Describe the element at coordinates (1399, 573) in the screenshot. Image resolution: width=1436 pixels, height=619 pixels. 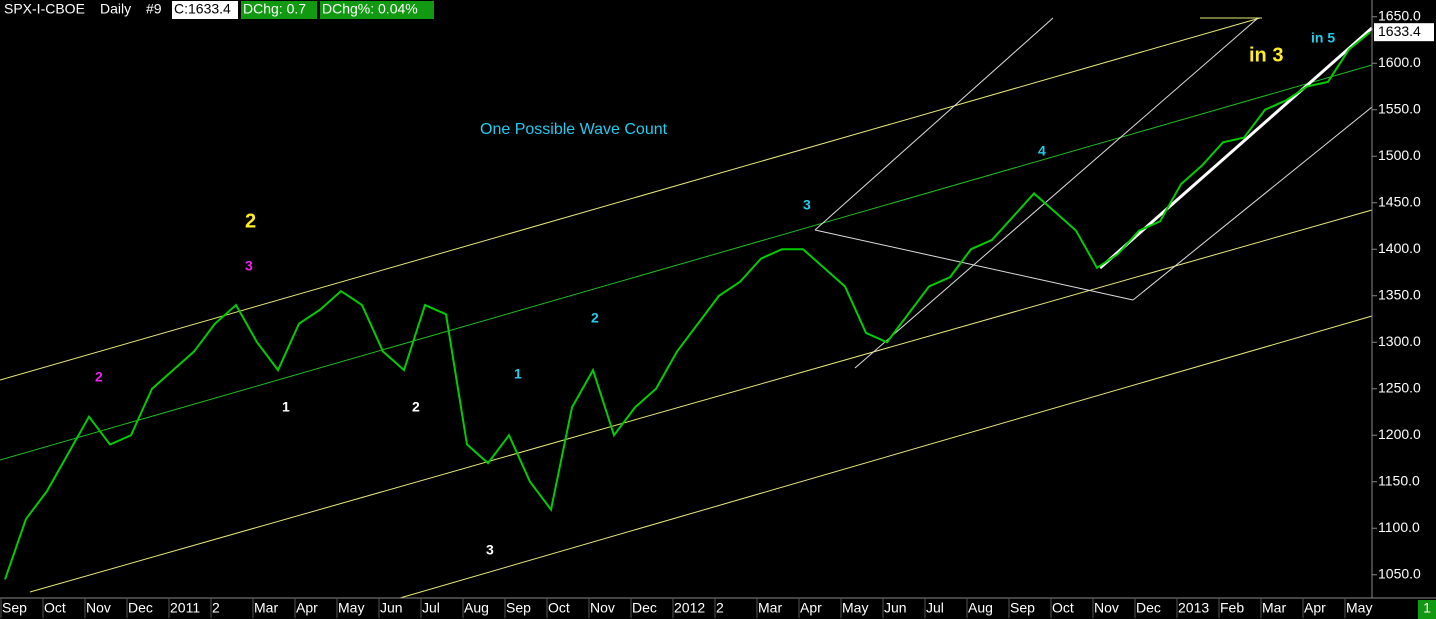
I see `y-tick-label: 1050.0` at that location.